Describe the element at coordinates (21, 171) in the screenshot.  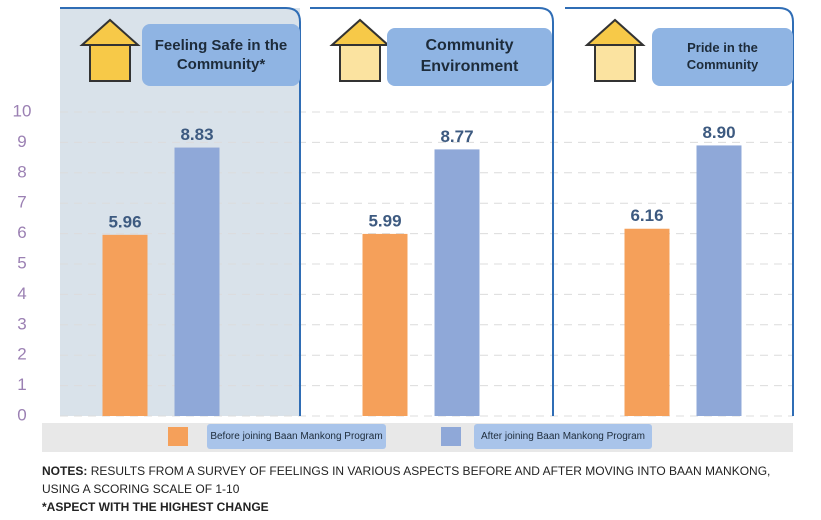
I see `y-tick-label: 8` at that location.